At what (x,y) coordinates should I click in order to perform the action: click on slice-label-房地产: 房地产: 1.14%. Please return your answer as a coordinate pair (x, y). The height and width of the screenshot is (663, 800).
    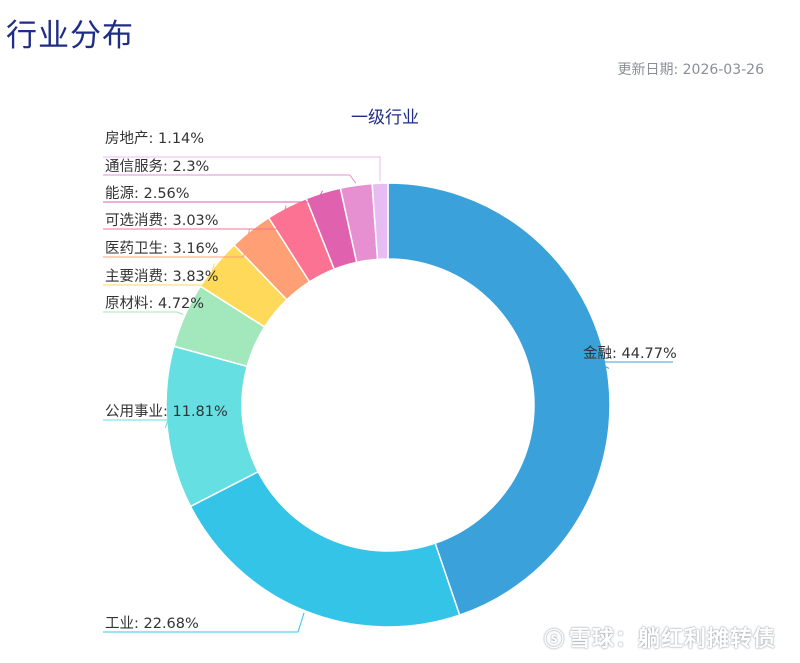
    Looking at the image, I should click on (154, 138).